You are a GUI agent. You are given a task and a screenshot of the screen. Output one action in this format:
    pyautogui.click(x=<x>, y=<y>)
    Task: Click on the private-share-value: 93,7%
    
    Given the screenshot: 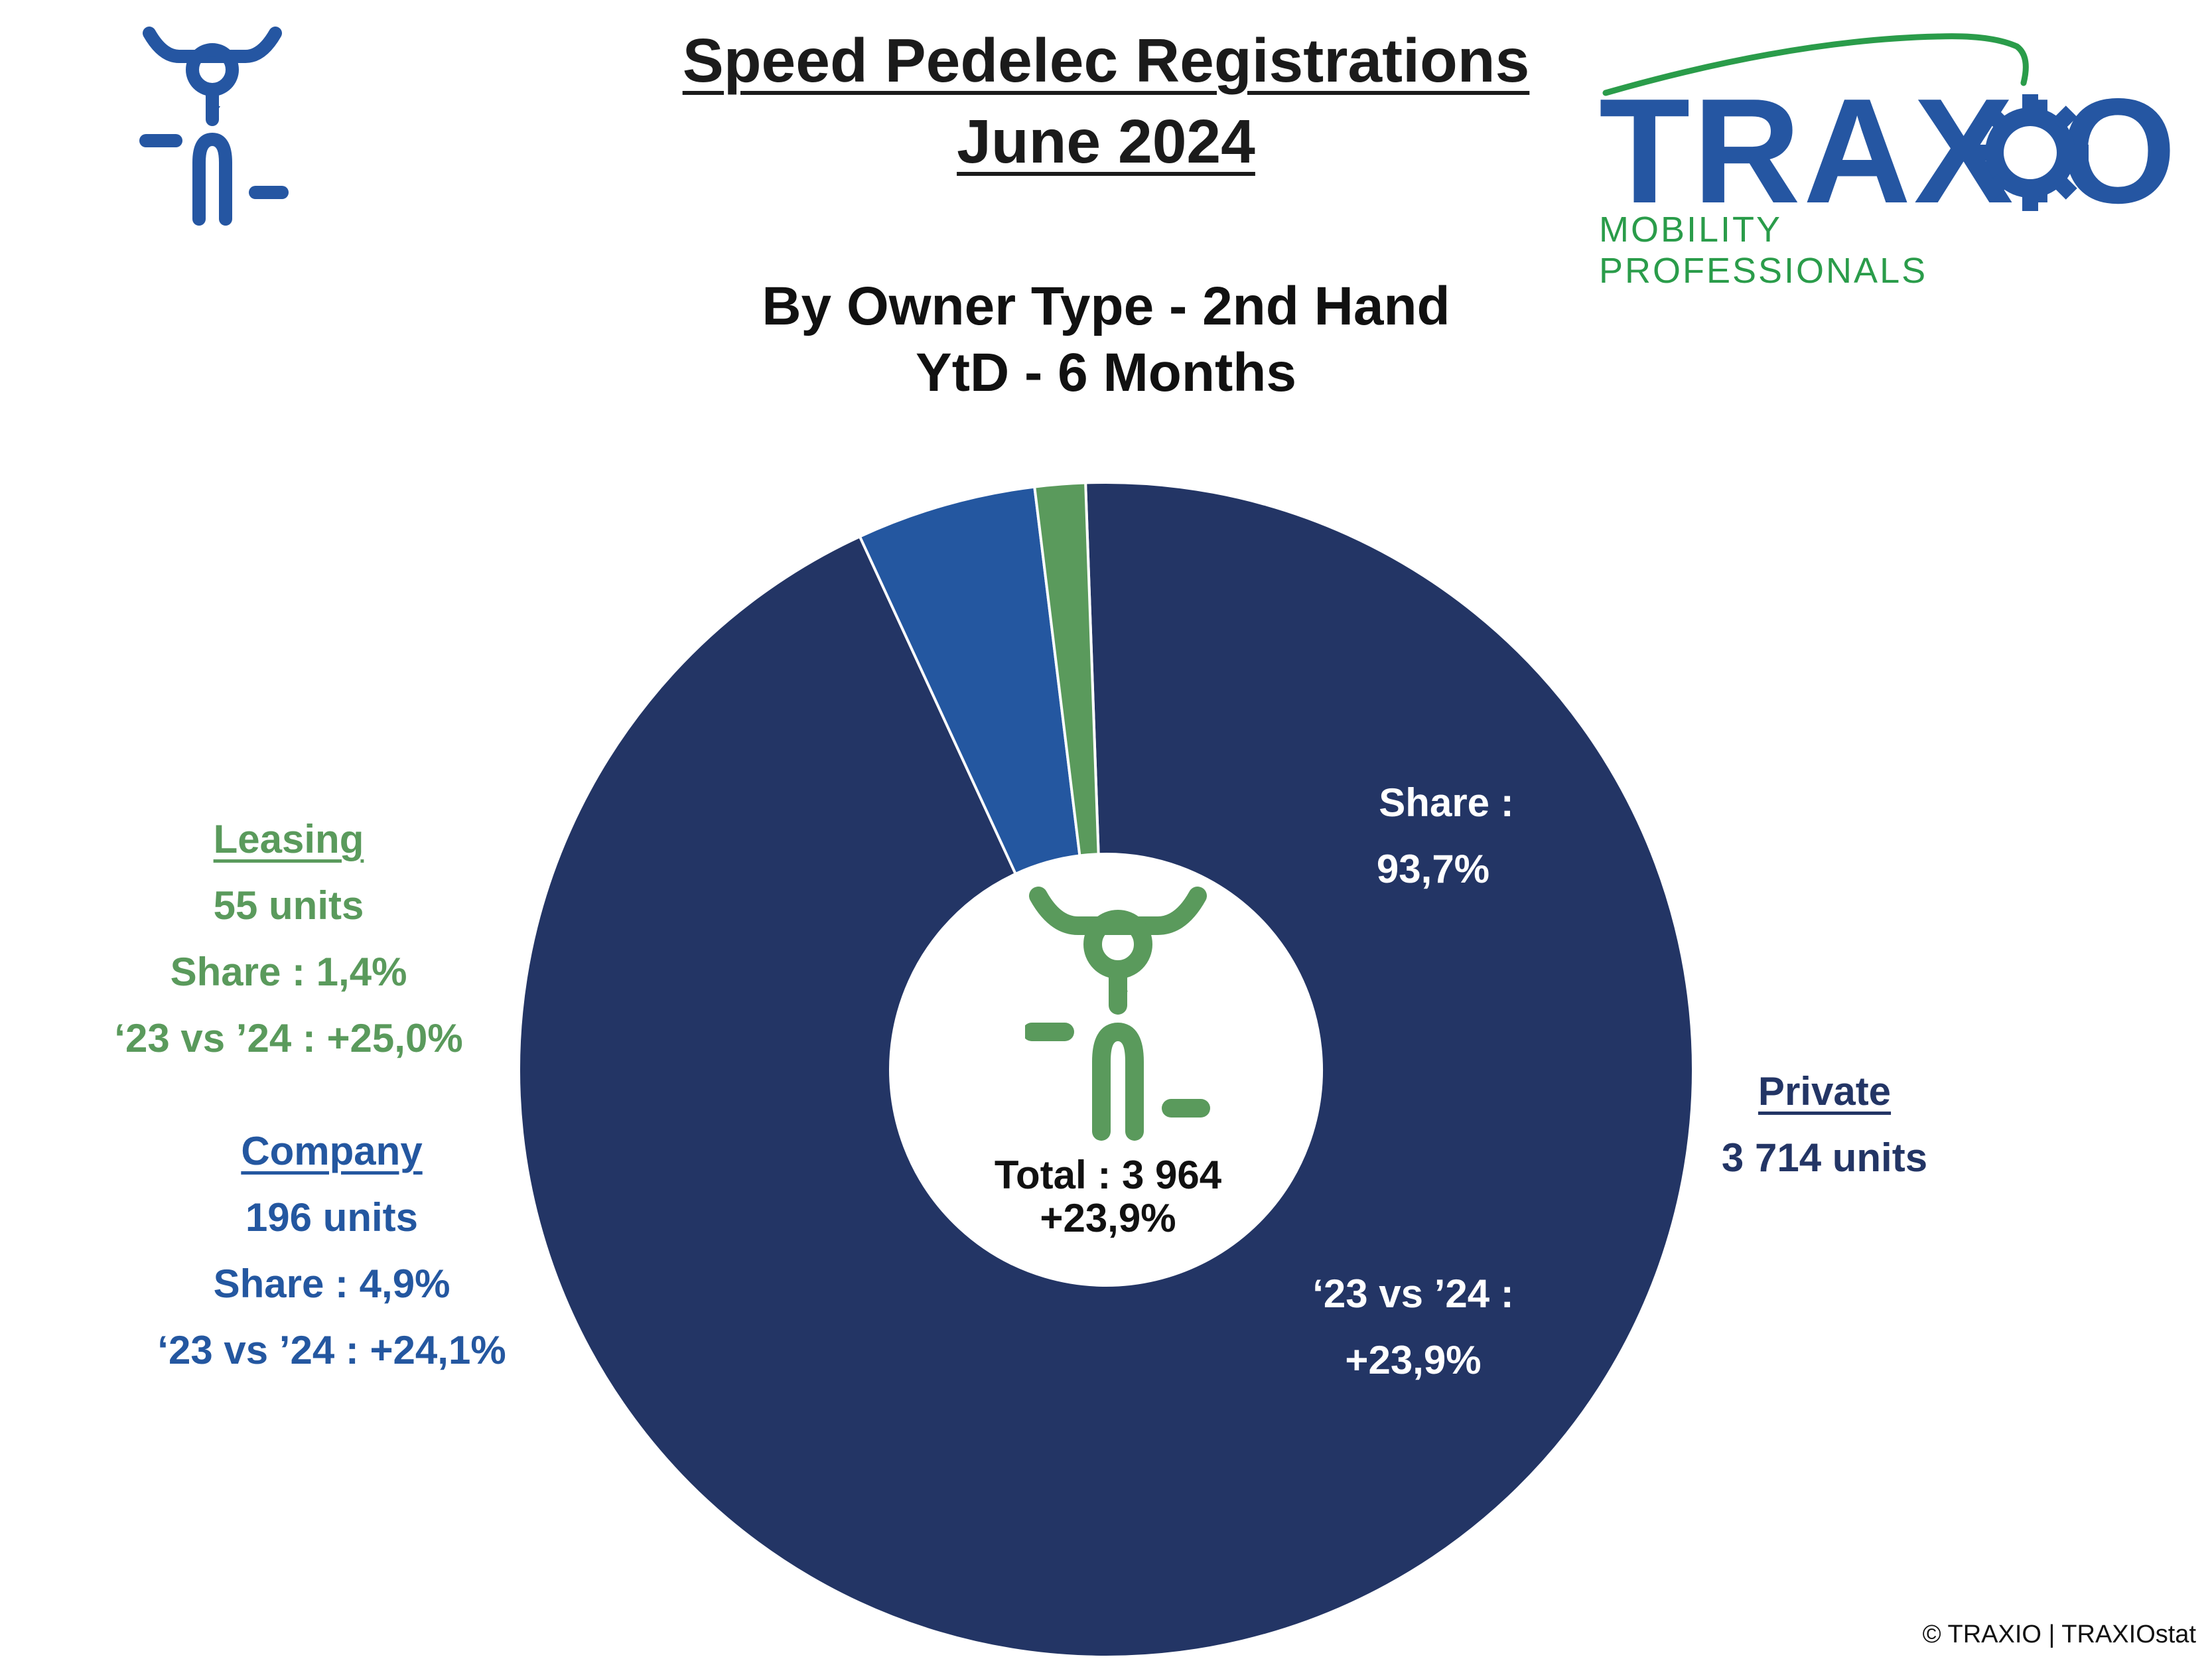 What is the action you would take?
    pyautogui.click(x=1433, y=869)
    